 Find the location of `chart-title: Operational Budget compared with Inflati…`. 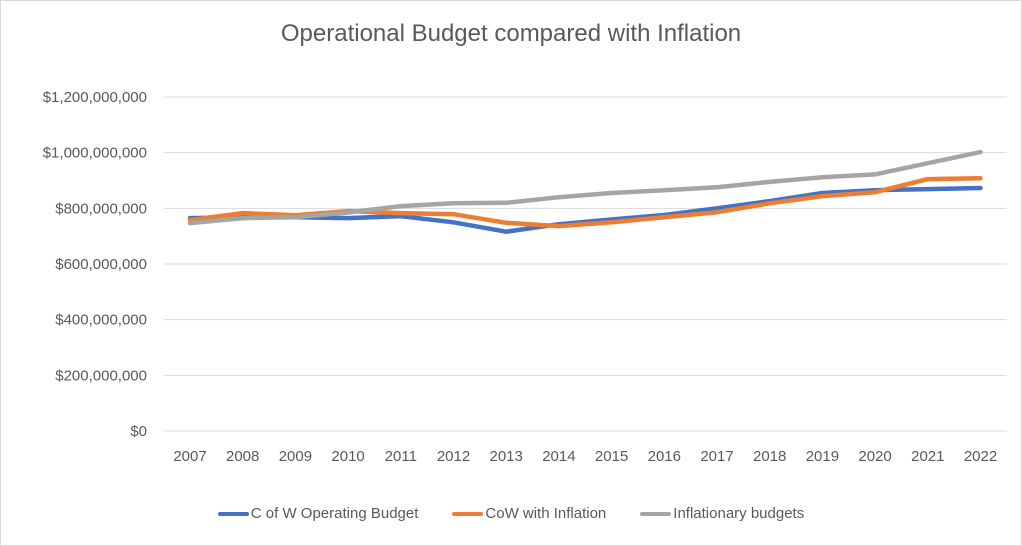

chart-title: Operational Budget compared with Inflati… is located at coordinates (511, 33).